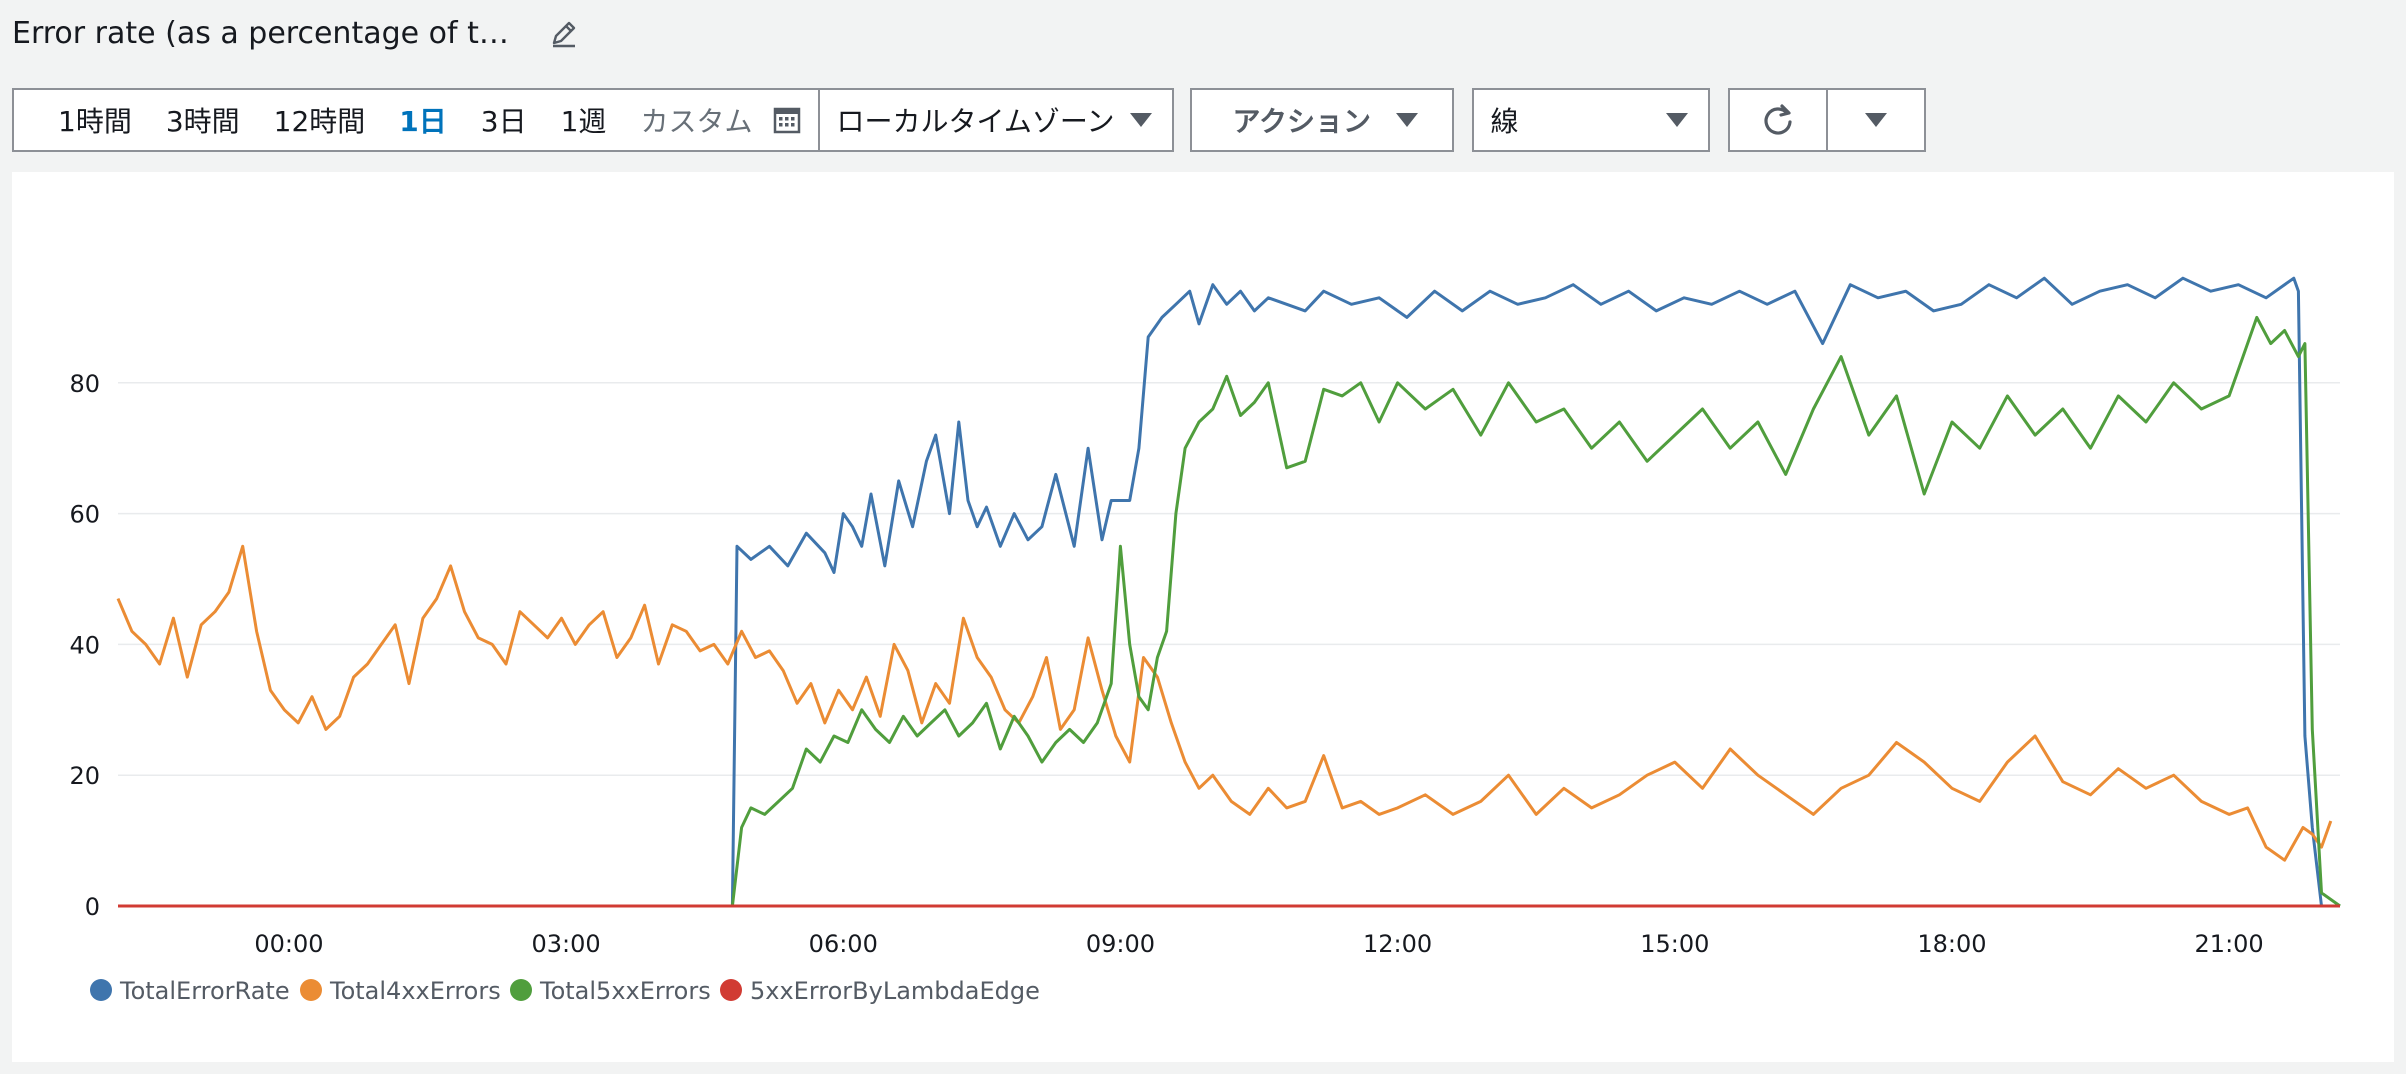 Image resolution: width=2406 pixels, height=1074 pixels. Describe the element at coordinates (1504, 121) in the screenshot. I see `chart-type-label: 線` at that location.